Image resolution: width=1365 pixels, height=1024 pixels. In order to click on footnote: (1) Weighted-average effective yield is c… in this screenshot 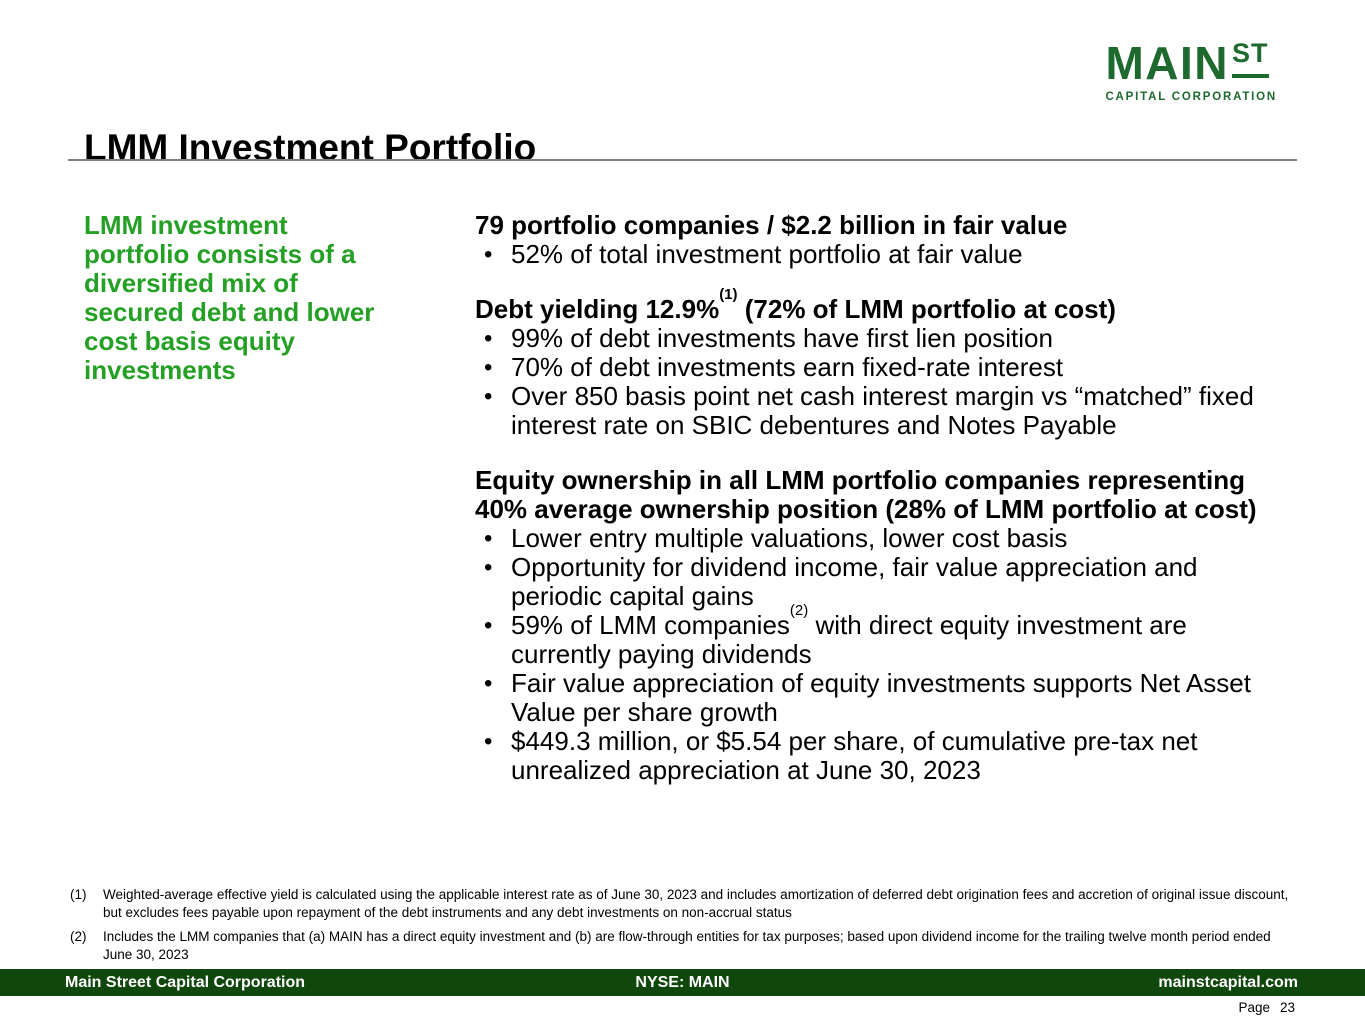, I will do `click(681, 904)`.